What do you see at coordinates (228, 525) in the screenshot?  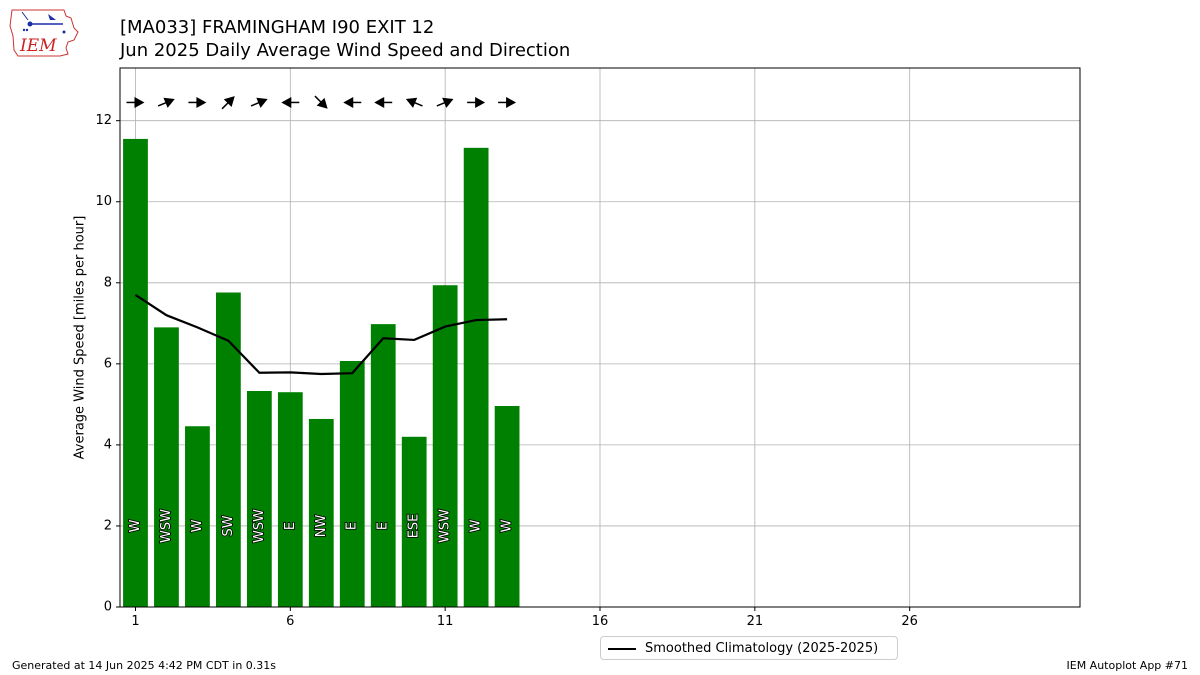 I see `direction-label: SW` at bounding box center [228, 525].